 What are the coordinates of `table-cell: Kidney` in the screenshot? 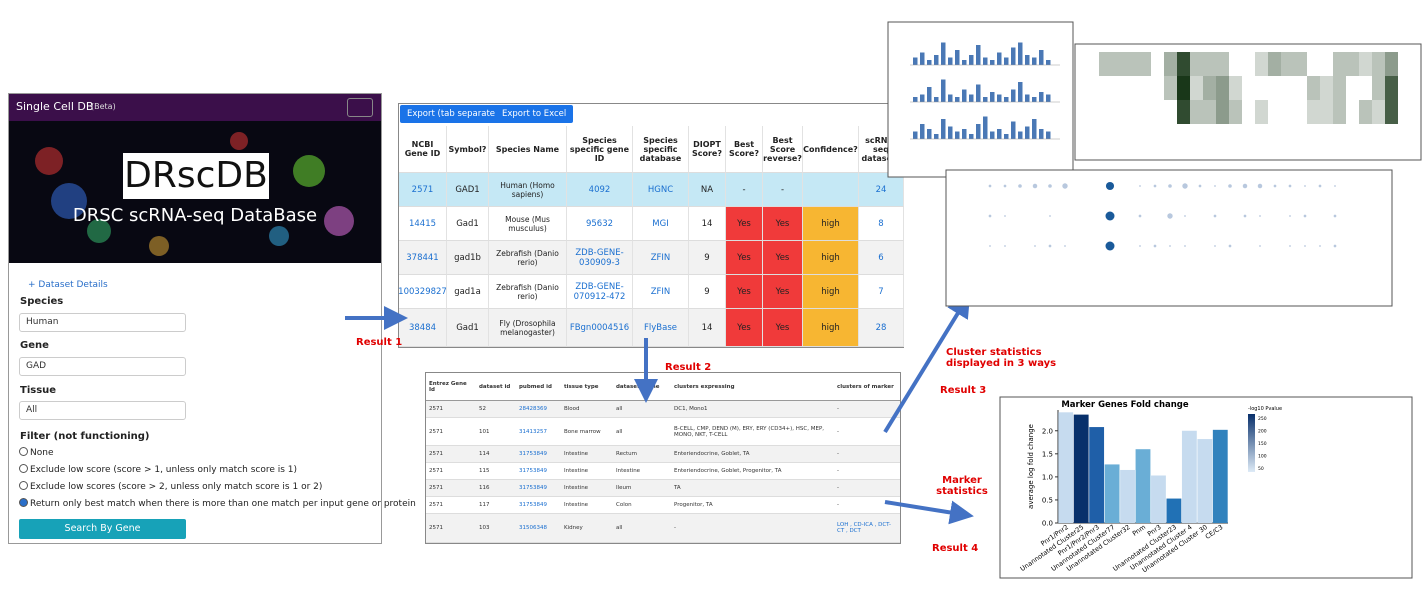 It's located at (587, 528).